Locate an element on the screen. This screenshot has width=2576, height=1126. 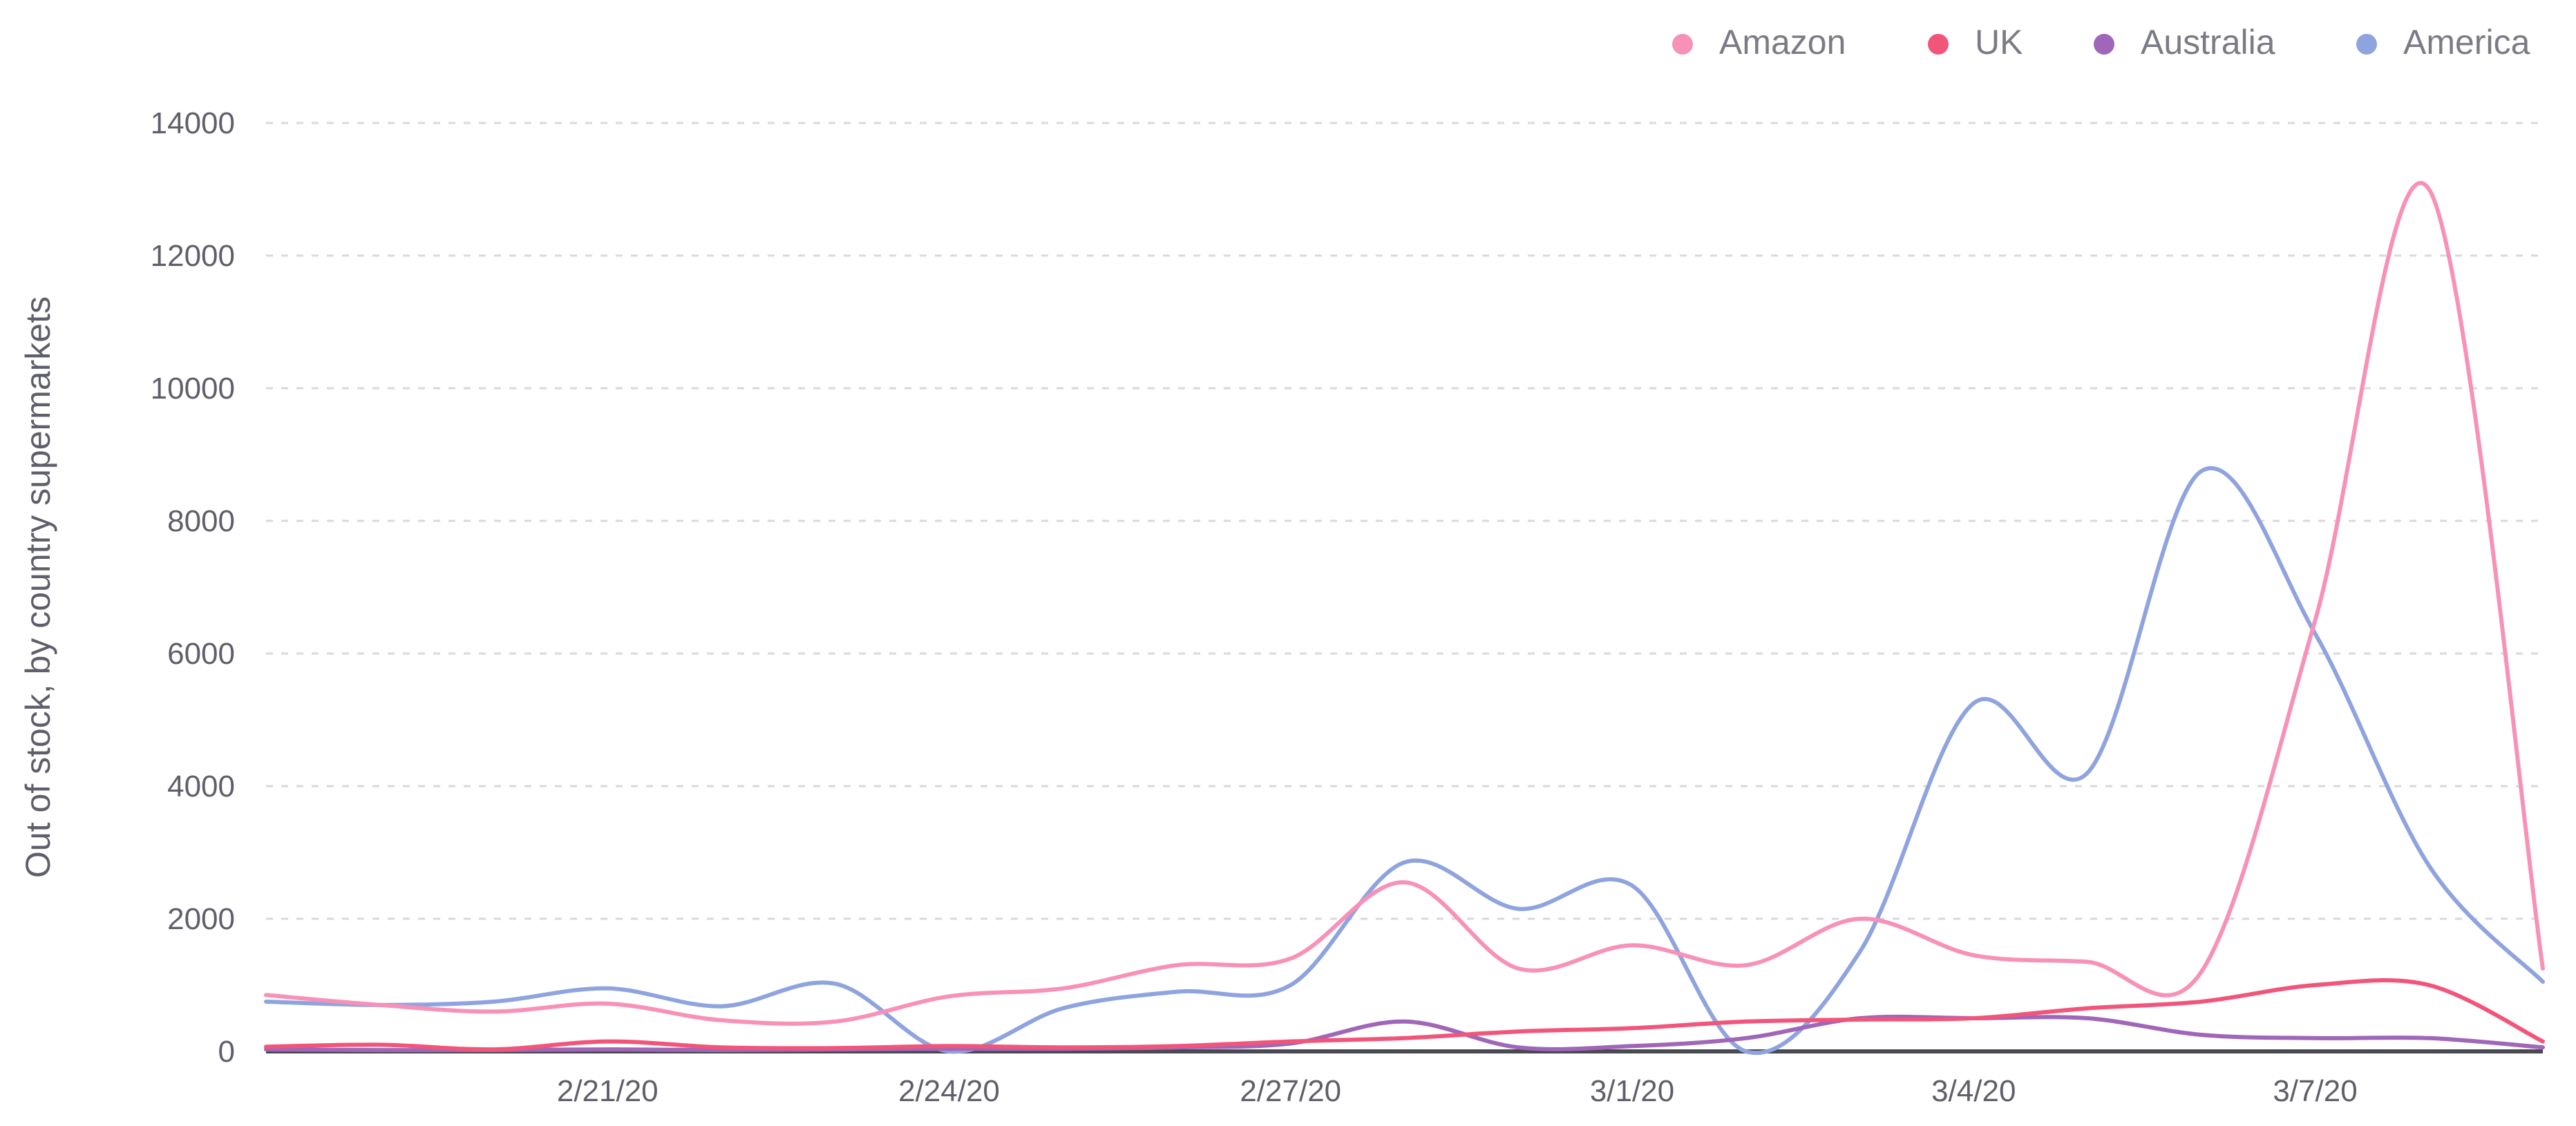
x-tick-label: 3/4/20 is located at coordinates (1973, 1091).